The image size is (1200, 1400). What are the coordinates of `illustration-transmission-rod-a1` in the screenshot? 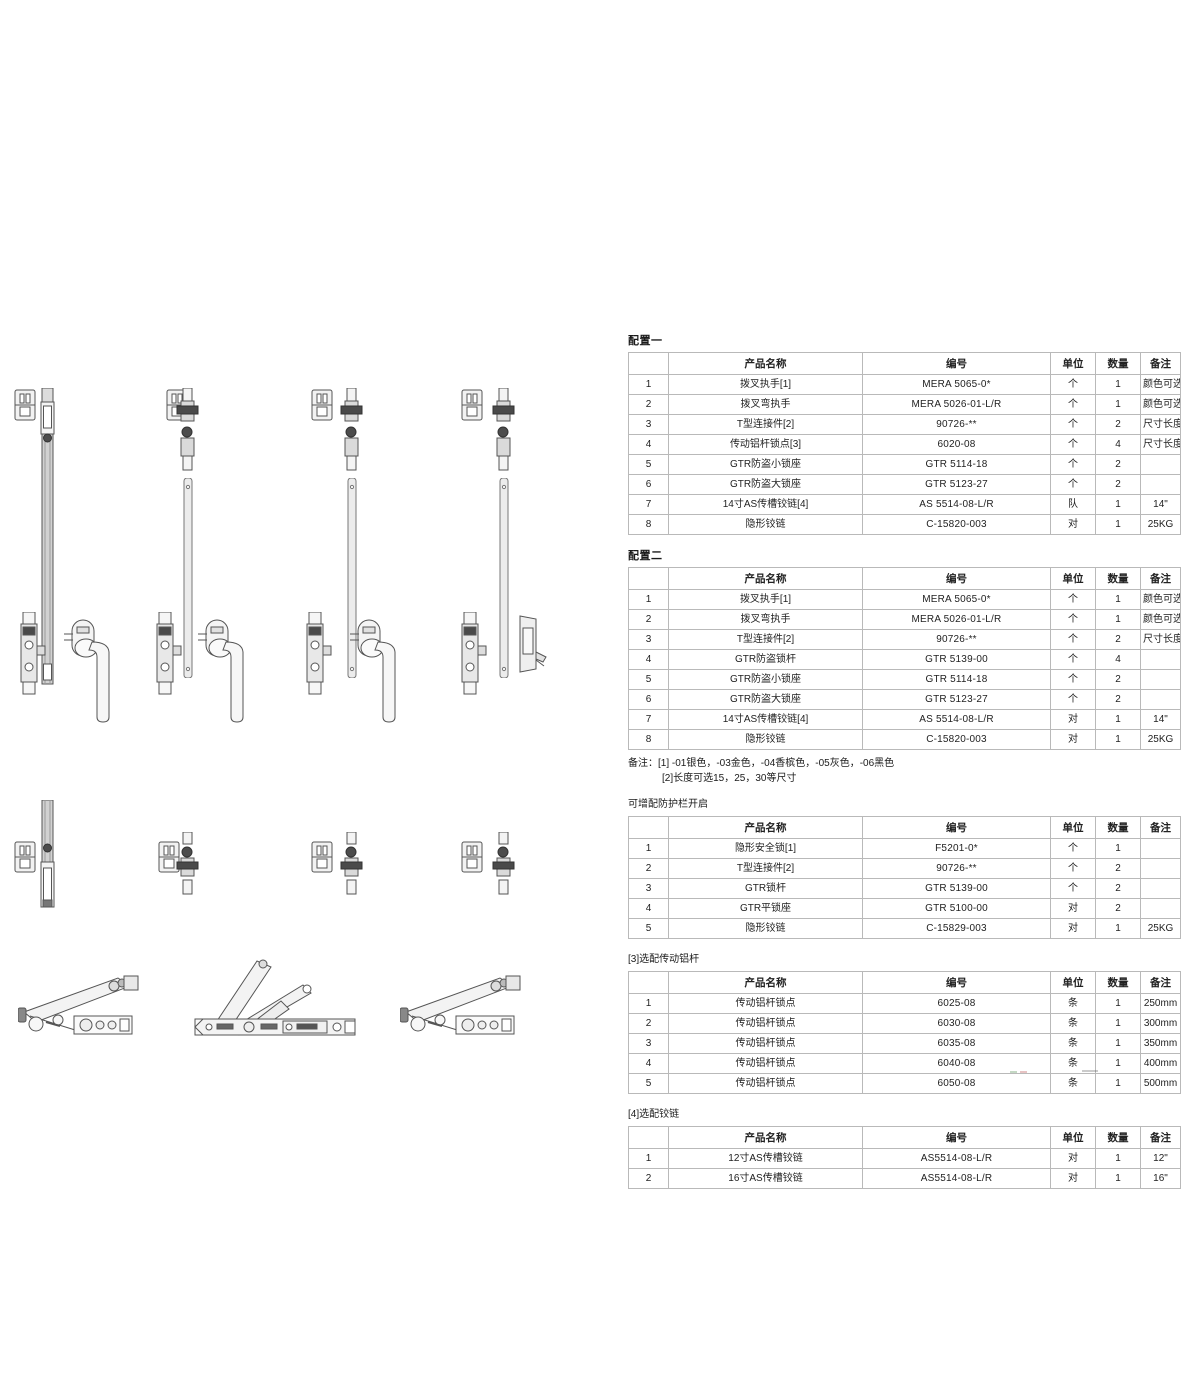 It's located at (47, 538).